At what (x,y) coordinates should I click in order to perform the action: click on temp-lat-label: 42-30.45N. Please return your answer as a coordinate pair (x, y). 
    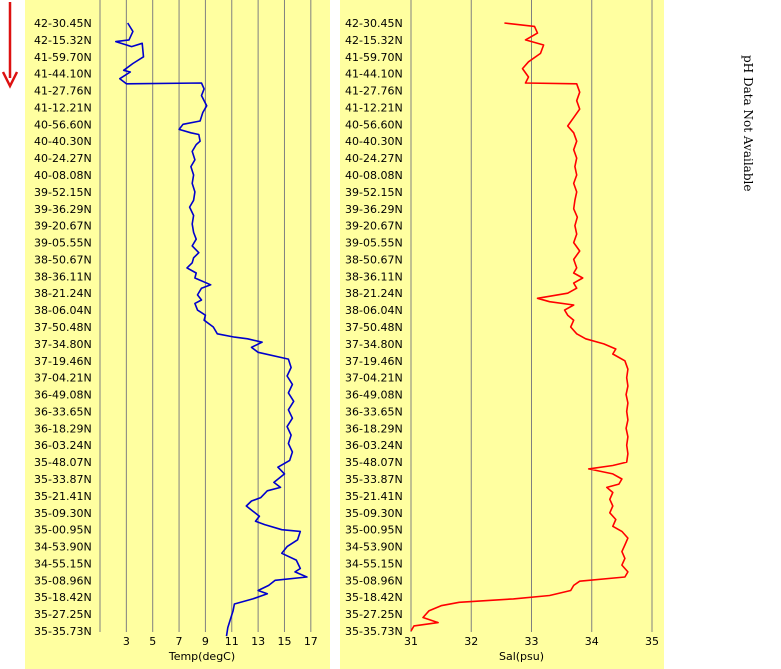
    Looking at the image, I should click on (63, 23).